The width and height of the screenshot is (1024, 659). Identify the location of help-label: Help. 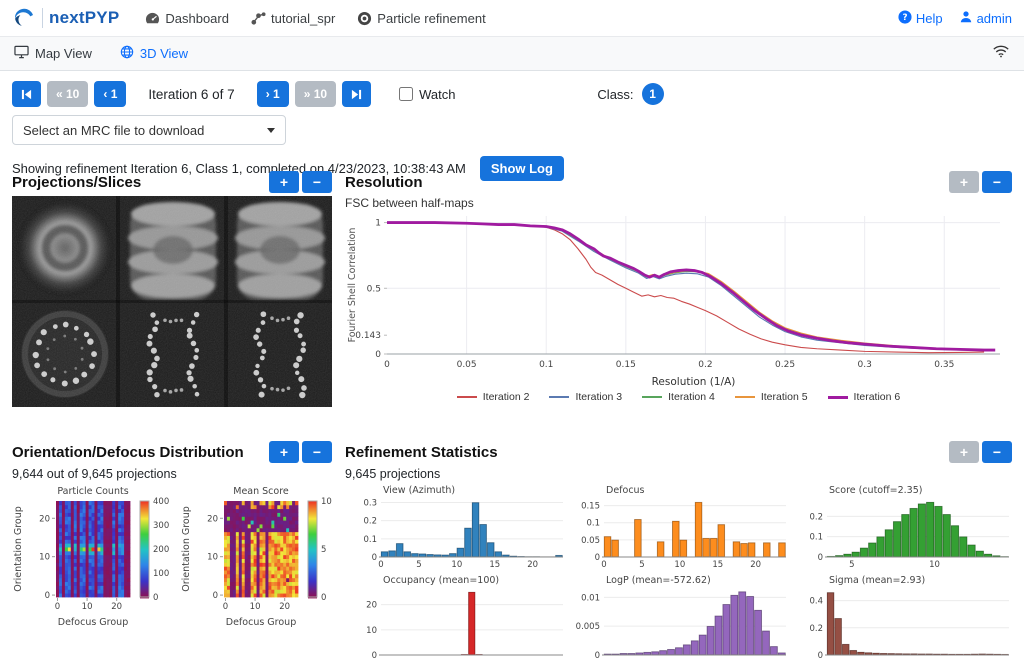
(929, 18).